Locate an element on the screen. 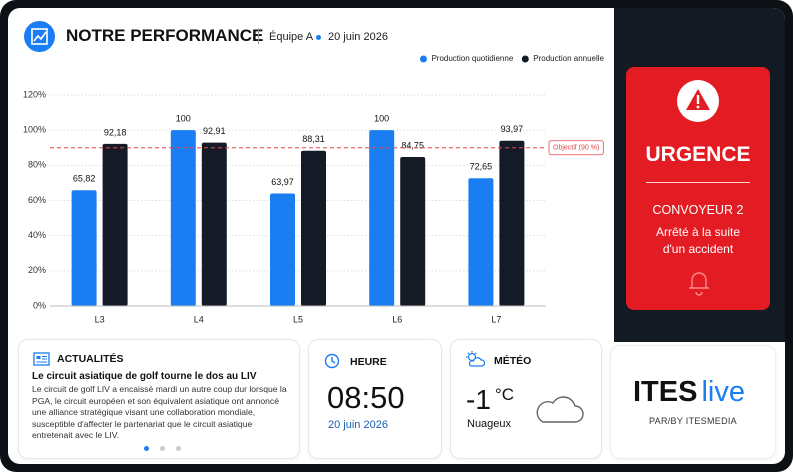  divider is located at coordinates (698, 182).